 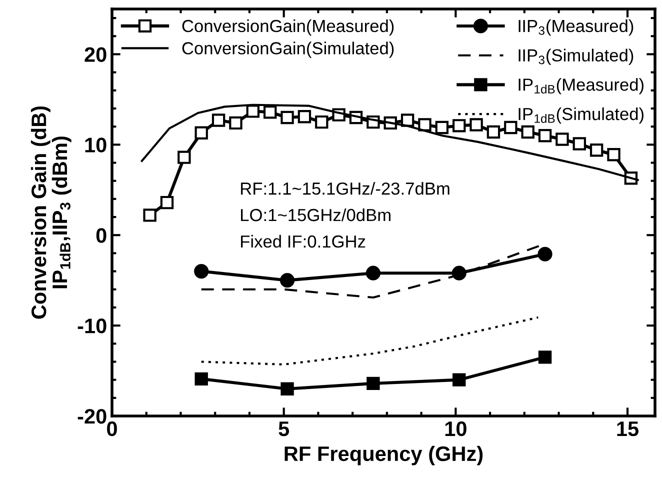 What do you see at coordinates (288, 50) in the screenshot?
I see `legend-label: ConversionGain(Simulated)` at bounding box center [288, 50].